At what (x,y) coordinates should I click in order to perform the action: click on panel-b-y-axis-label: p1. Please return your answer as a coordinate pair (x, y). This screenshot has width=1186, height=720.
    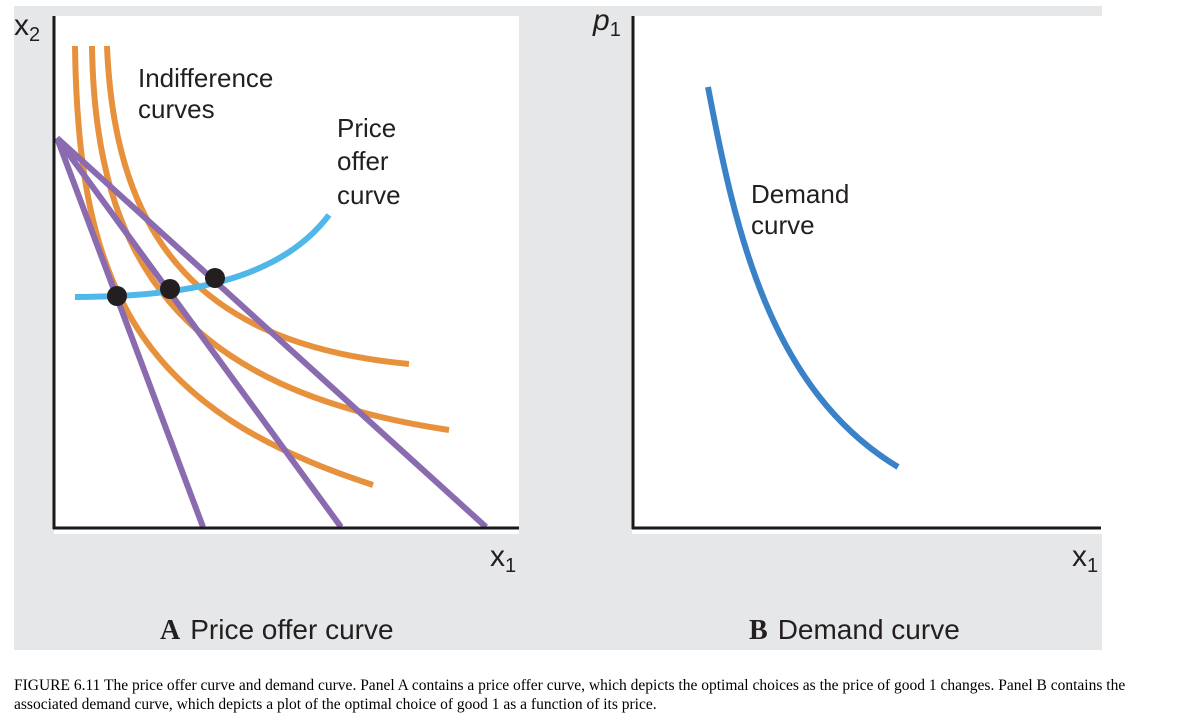
    Looking at the image, I should click on (606, 22).